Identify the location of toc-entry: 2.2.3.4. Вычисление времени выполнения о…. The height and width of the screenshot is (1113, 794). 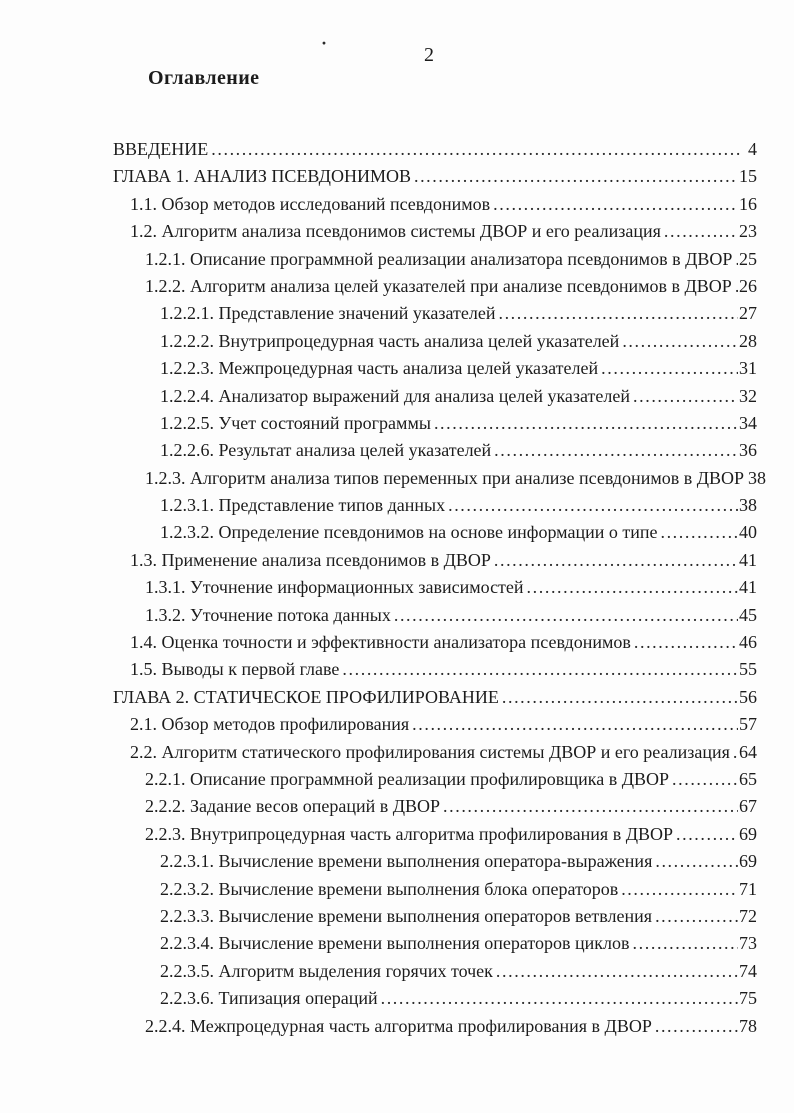
(435, 943).